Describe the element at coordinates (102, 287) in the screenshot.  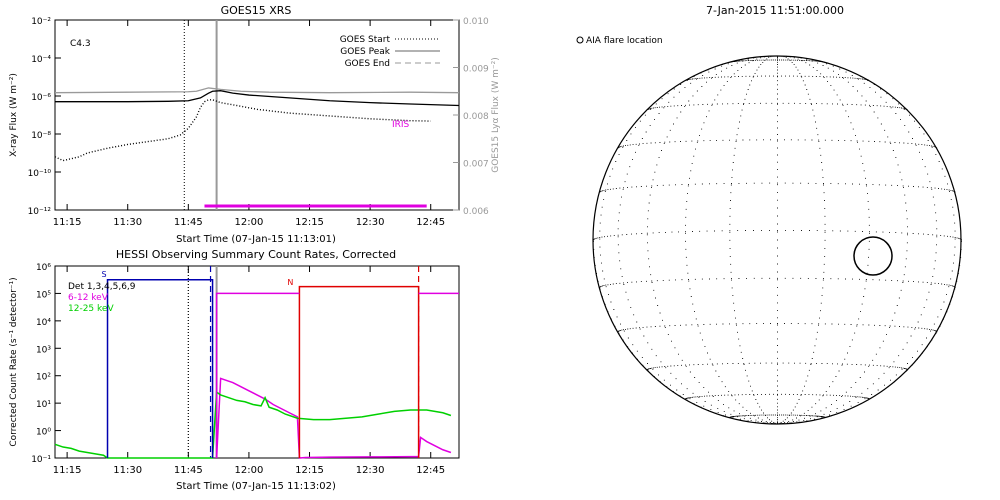
I see `legend-detectors-label: Det 1,3,4,5,6,9` at that location.